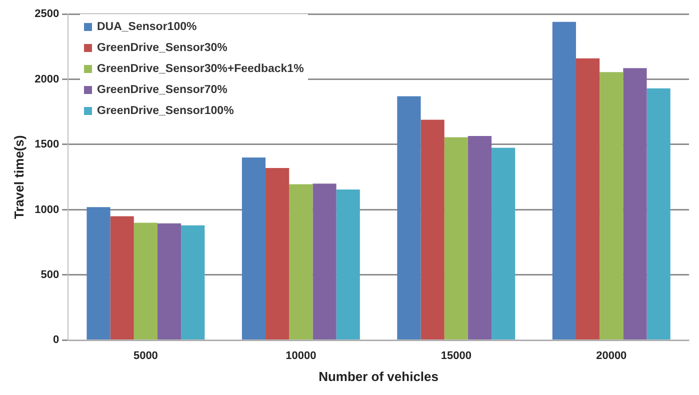  I want to click on x-tick-label: 20000, so click(611, 356).